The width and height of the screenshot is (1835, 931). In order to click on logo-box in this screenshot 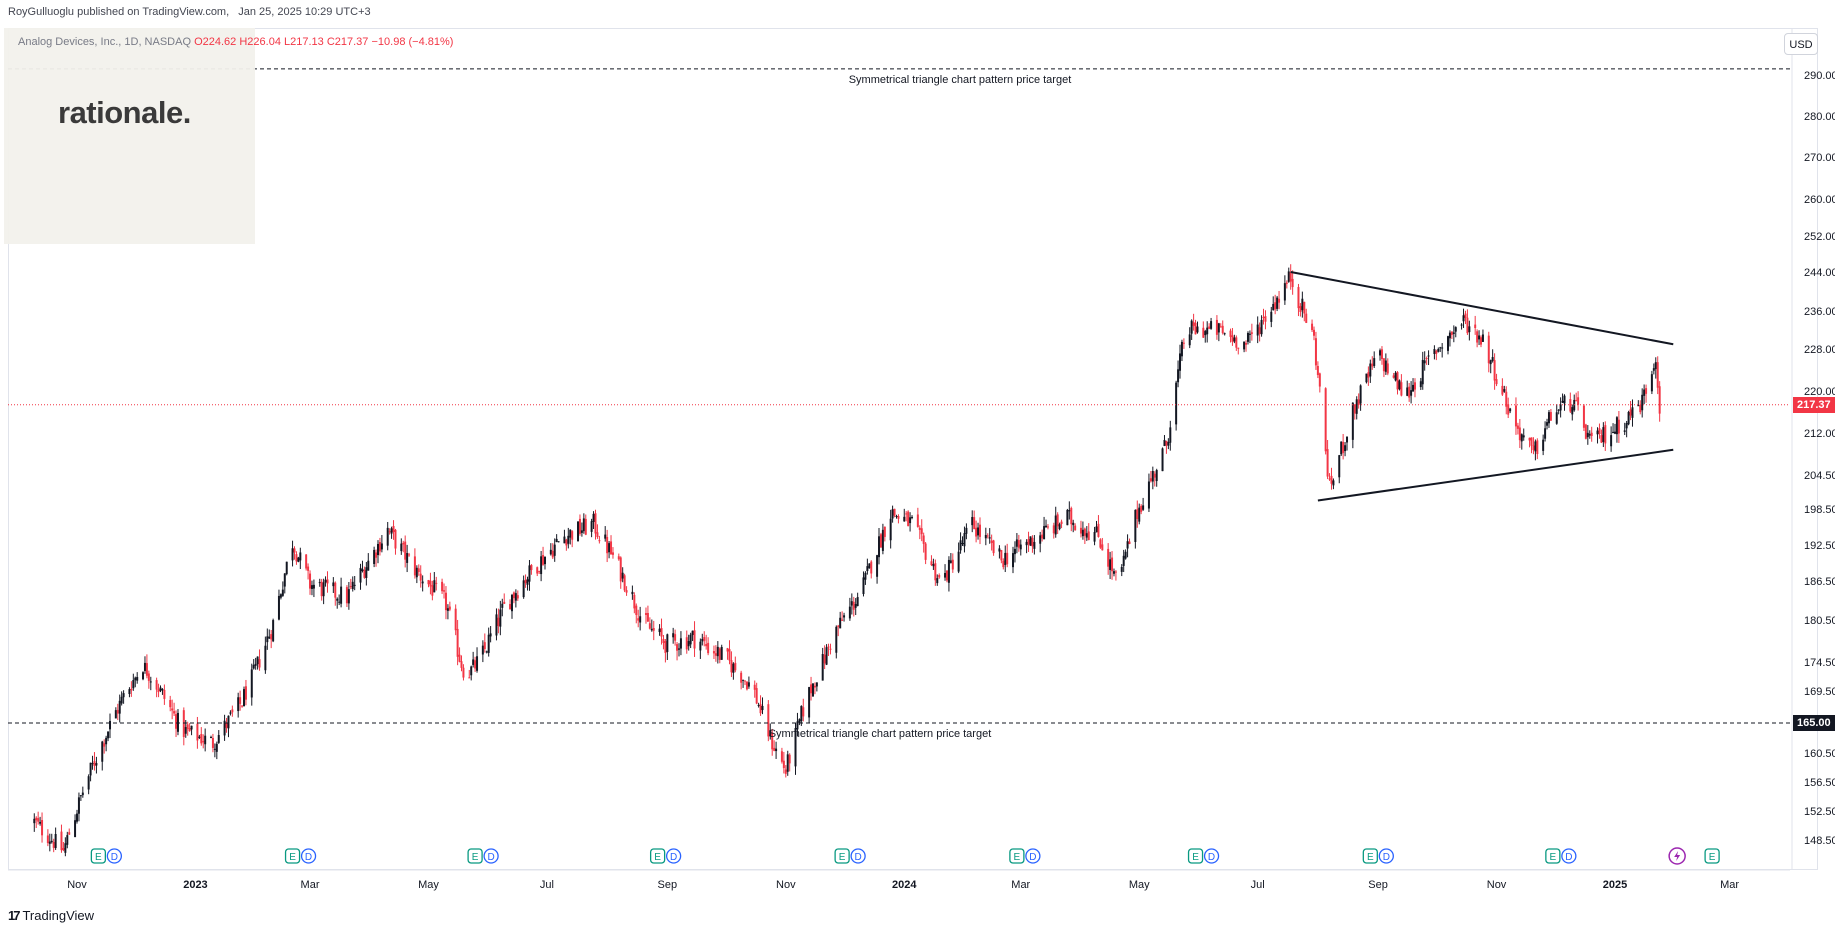, I will do `click(129, 136)`.